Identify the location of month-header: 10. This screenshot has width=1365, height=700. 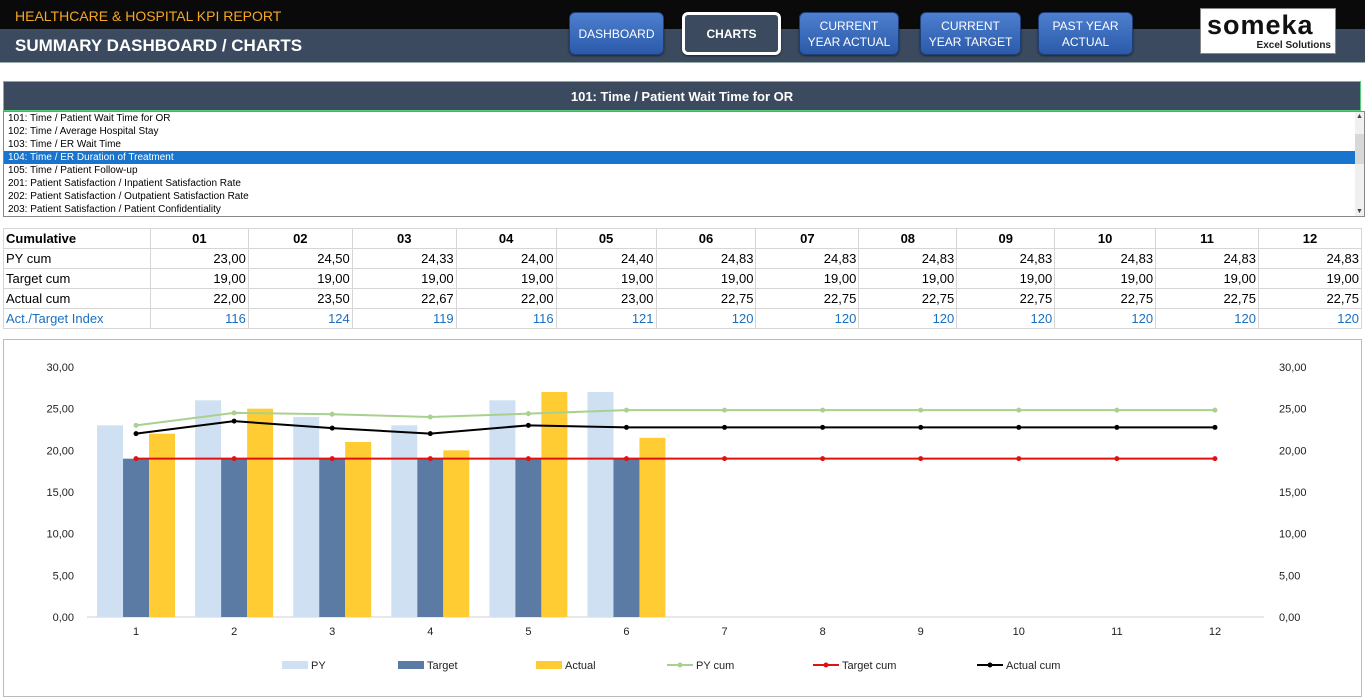
(1105, 238).